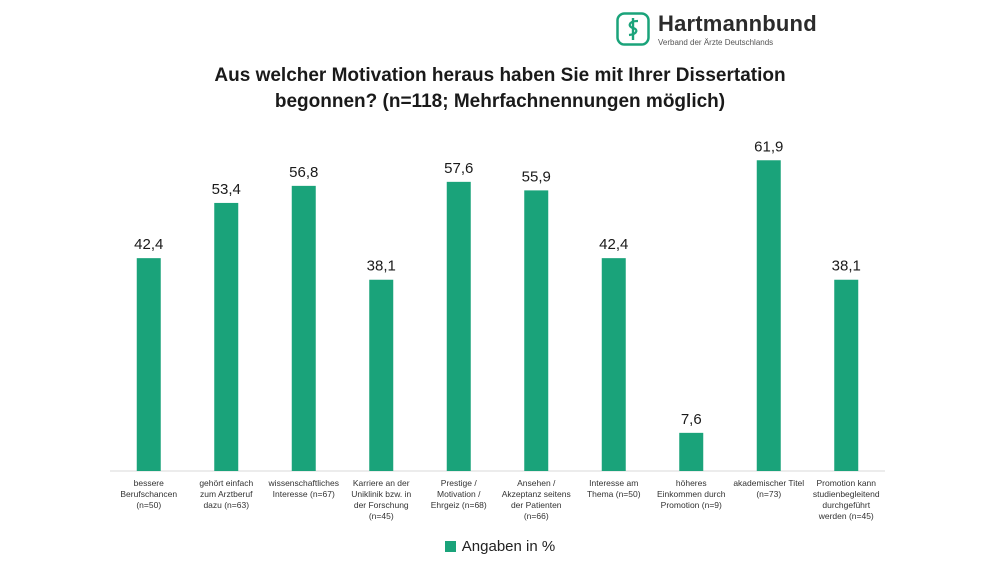 The height and width of the screenshot is (562, 1000). Describe the element at coordinates (226, 505) in the screenshot. I see `category-label-line: dazu (n=63)` at that location.